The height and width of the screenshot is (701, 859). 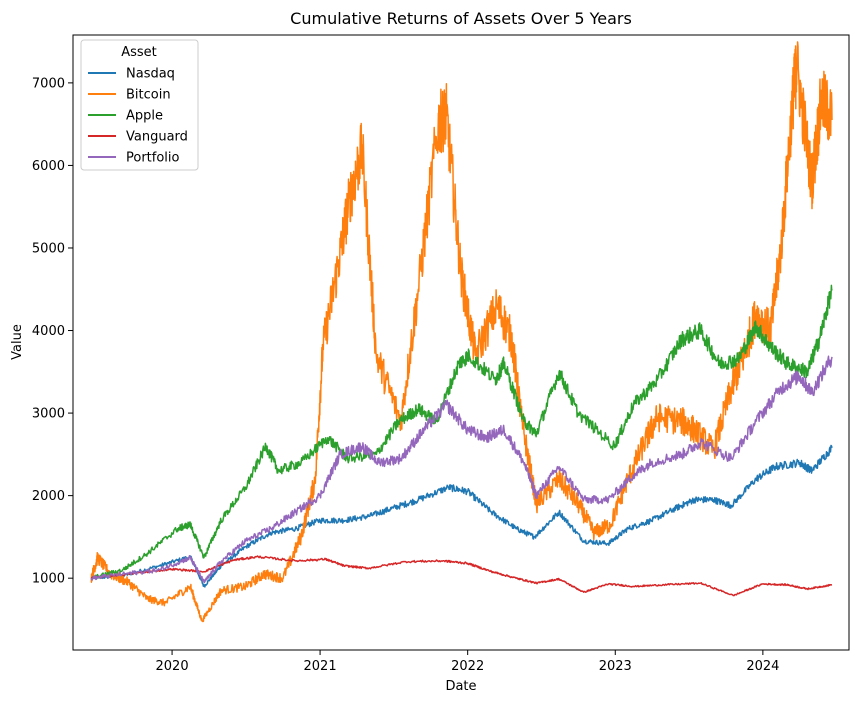 What do you see at coordinates (461, 576) in the screenshot?
I see `series-line-vanguard` at bounding box center [461, 576].